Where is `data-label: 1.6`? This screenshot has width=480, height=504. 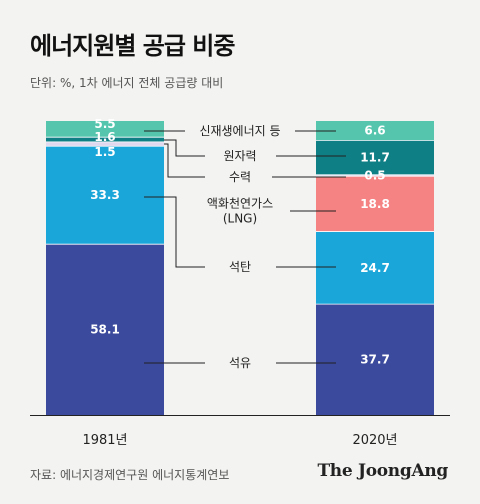
data-label: 1.6 is located at coordinates (104, 137).